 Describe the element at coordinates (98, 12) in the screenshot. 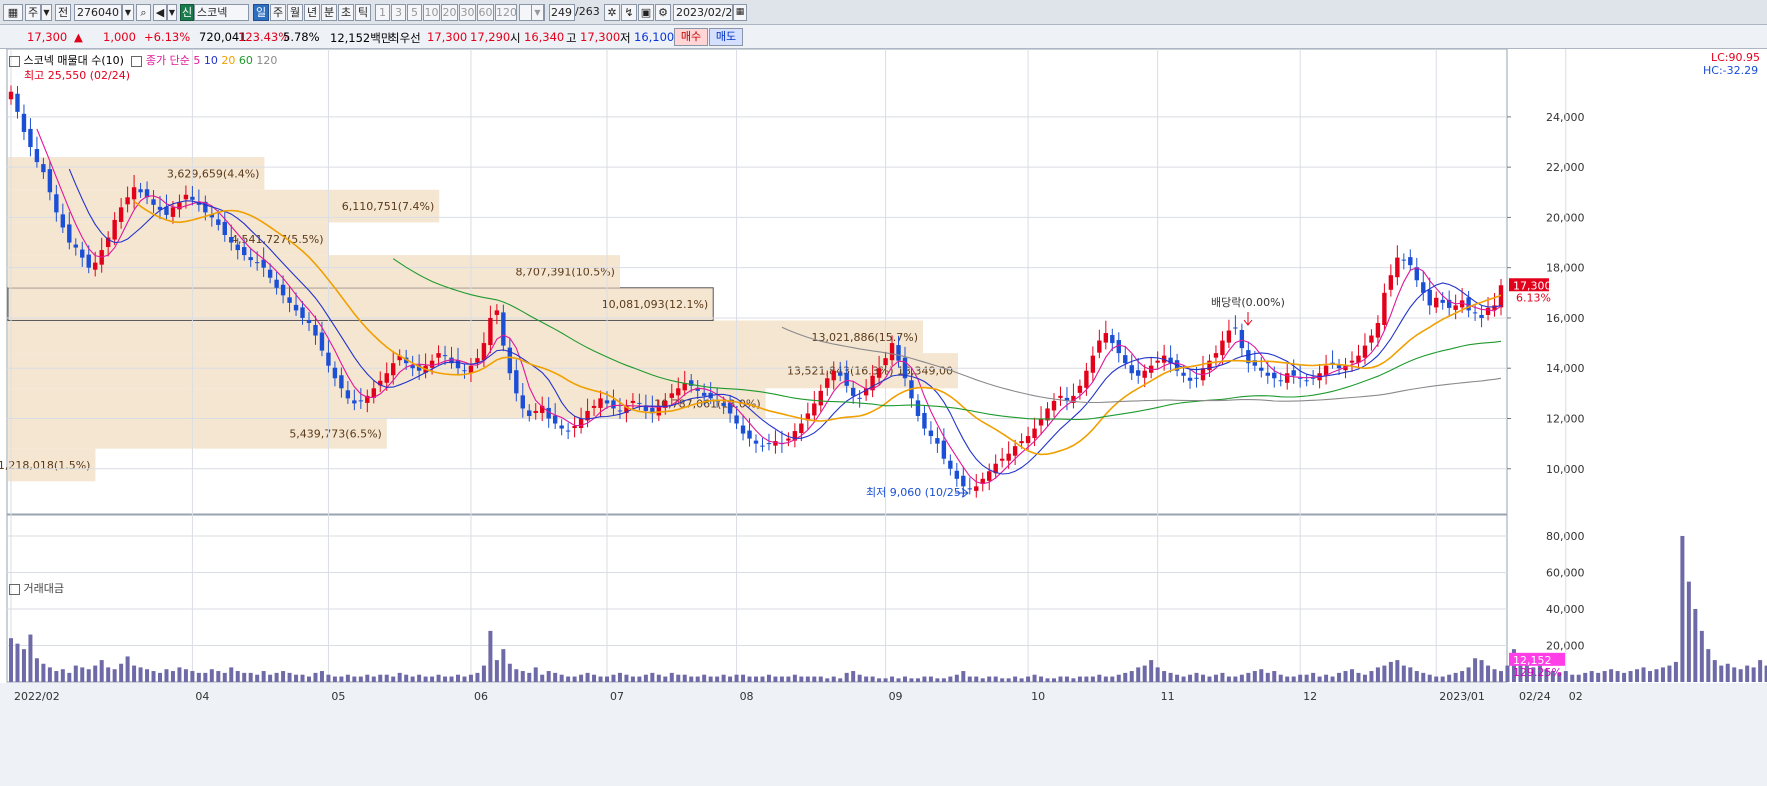

I see `code-input: 276040` at that location.